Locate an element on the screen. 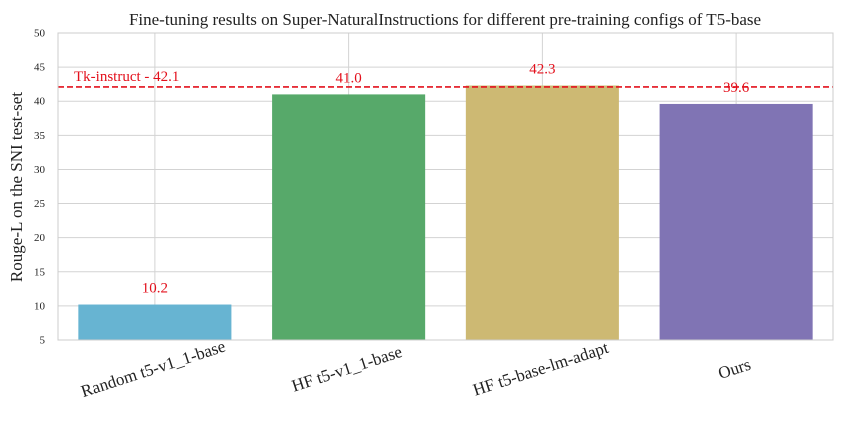 The image size is (842, 437). reference-line-group: Tk-instruct - 42.1 is located at coordinates (445, 78).